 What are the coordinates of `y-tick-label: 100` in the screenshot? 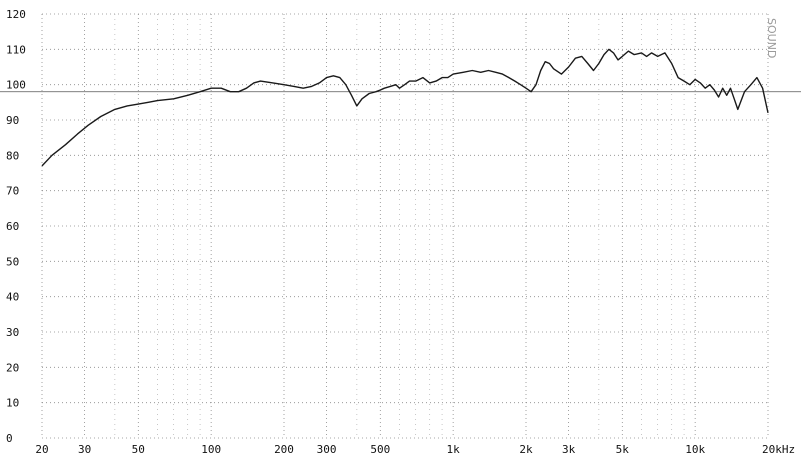 It's located at (16, 85).